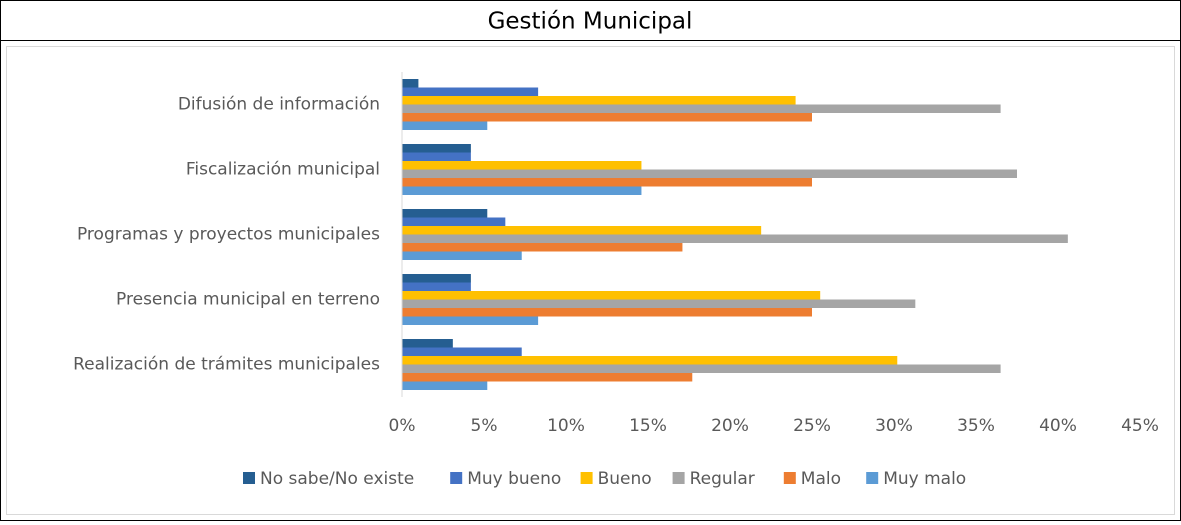  I want to click on y-tick-label: Presencia municipal en terreno, so click(248, 300).